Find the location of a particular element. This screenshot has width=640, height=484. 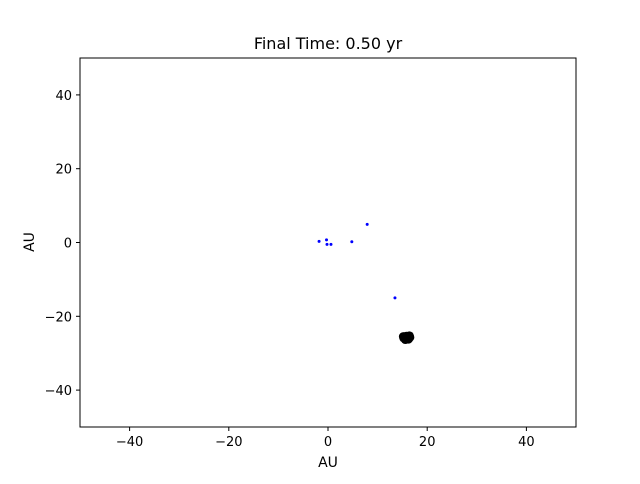

x-tick-label: 40 is located at coordinates (526, 442).